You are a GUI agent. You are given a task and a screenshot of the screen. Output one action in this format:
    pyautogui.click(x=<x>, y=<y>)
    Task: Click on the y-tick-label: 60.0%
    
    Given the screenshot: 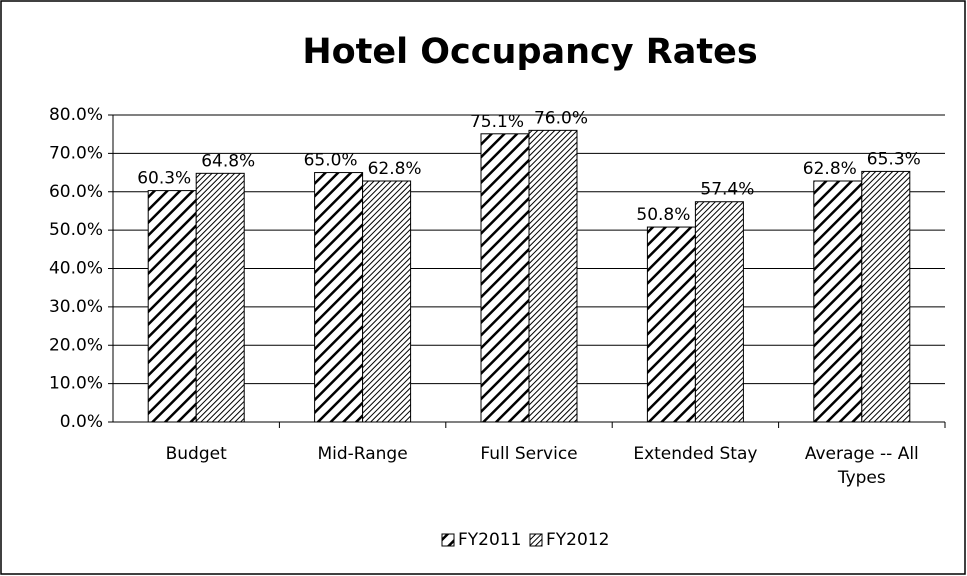 What is the action you would take?
    pyautogui.click(x=76, y=192)
    